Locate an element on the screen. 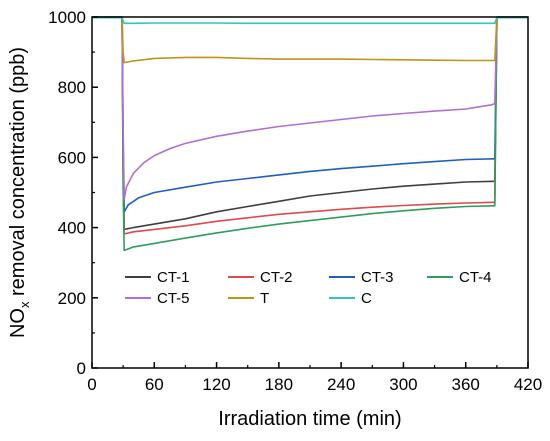 This screenshot has height=441, width=550. y-tick-label-1: 200 is located at coordinates (72, 298).